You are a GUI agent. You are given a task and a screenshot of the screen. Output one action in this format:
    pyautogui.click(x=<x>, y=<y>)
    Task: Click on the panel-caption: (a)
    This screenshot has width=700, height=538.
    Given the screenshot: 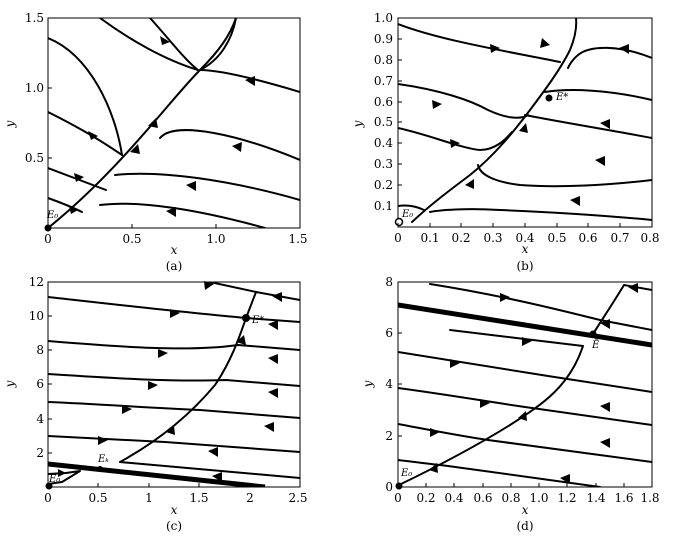 What is the action you would take?
    pyautogui.click(x=174, y=266)
    